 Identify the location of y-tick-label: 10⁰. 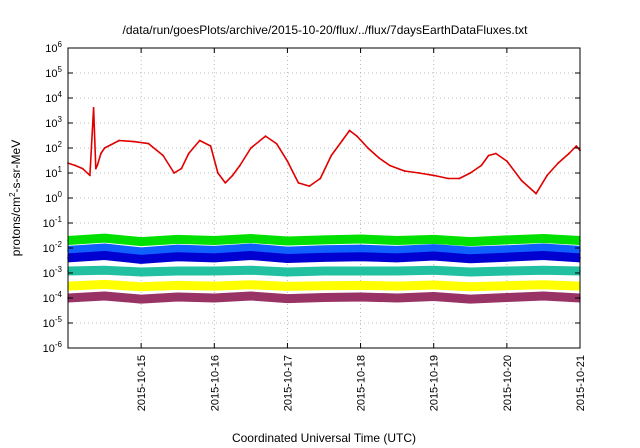
(53, 197).